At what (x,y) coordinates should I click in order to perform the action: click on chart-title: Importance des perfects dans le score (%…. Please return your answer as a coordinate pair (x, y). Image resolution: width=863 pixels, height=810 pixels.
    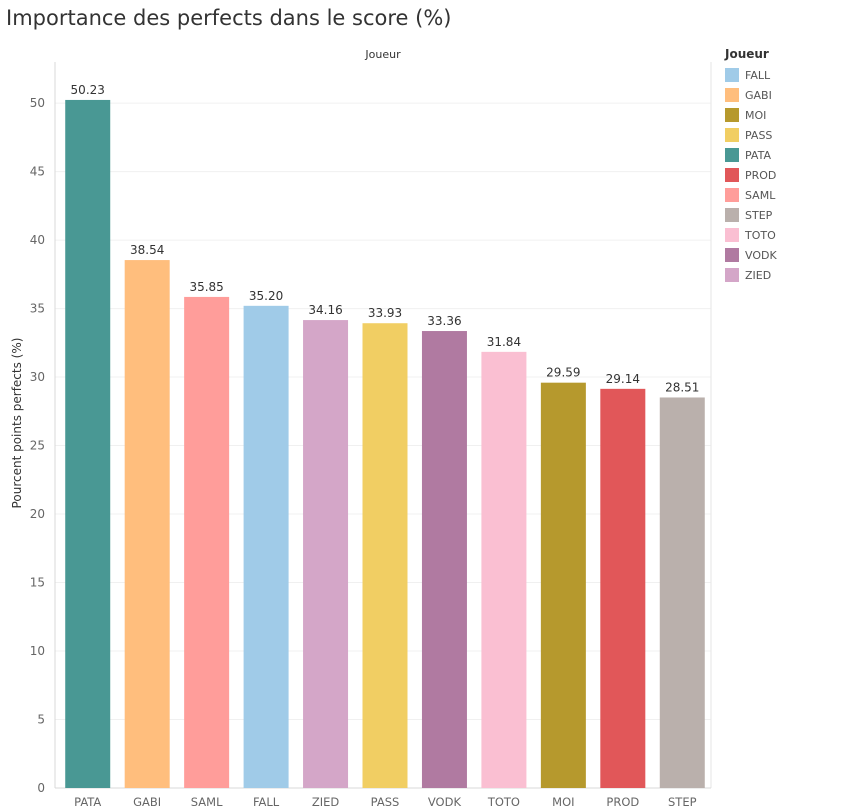
    Looking at the image, I should click on (229, 18).